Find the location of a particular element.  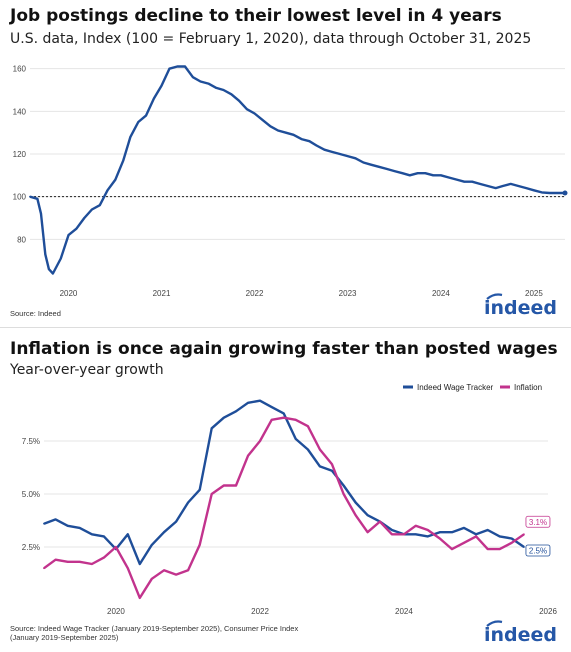

x-tick-label: 2026 is located at coordinates (548, 611).